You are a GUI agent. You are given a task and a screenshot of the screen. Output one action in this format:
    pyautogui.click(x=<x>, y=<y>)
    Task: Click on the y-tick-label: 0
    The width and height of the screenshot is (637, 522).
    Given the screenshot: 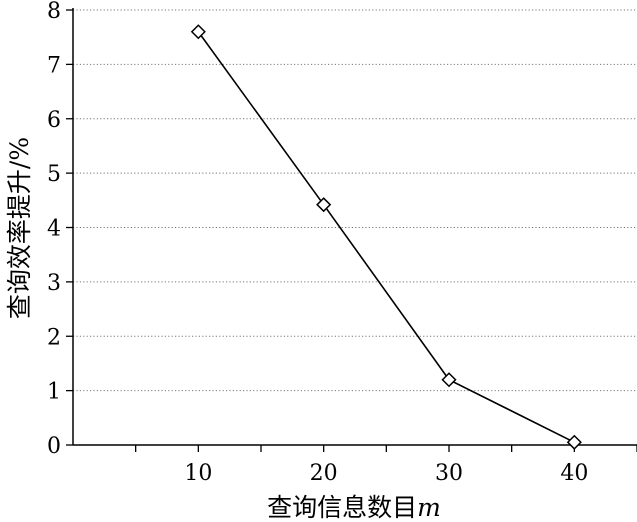 What is the action you would take?
    pyautogui.click(x=54, y=446)
    